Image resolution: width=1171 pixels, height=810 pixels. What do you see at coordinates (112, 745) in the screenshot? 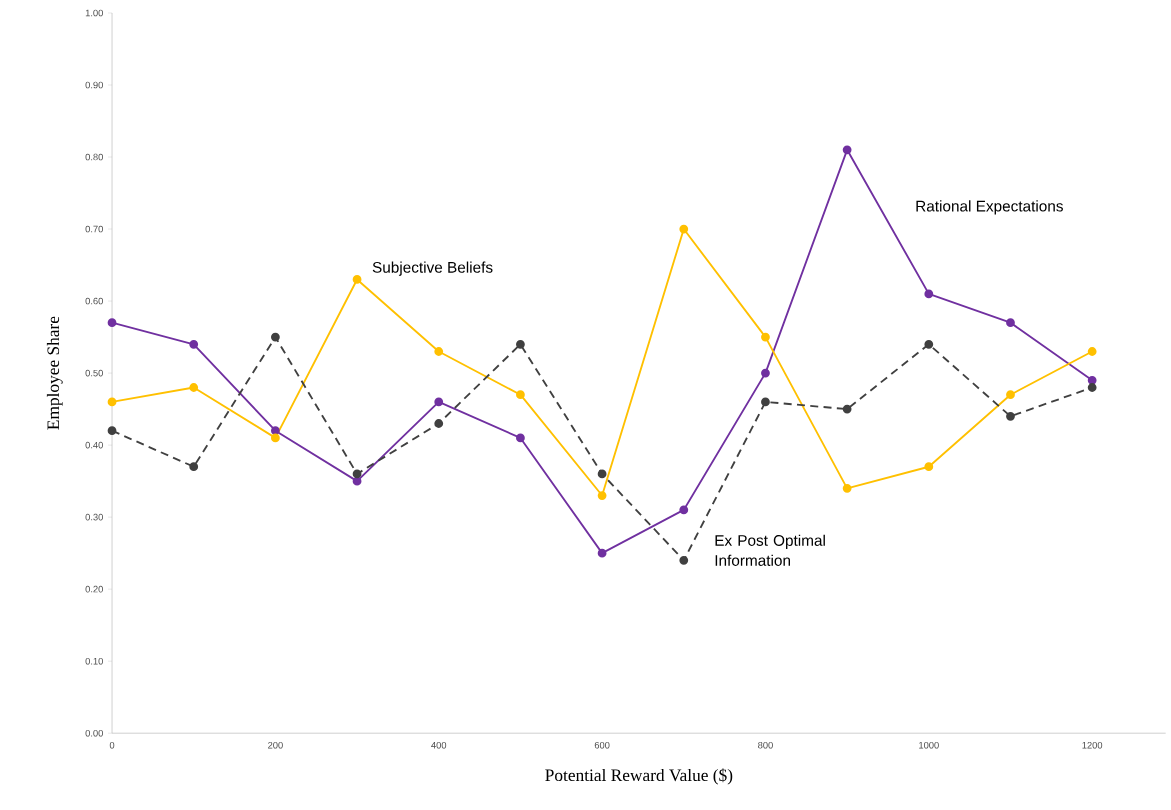
I see `x-tick-label: 0` at bounding box center [112, 745].